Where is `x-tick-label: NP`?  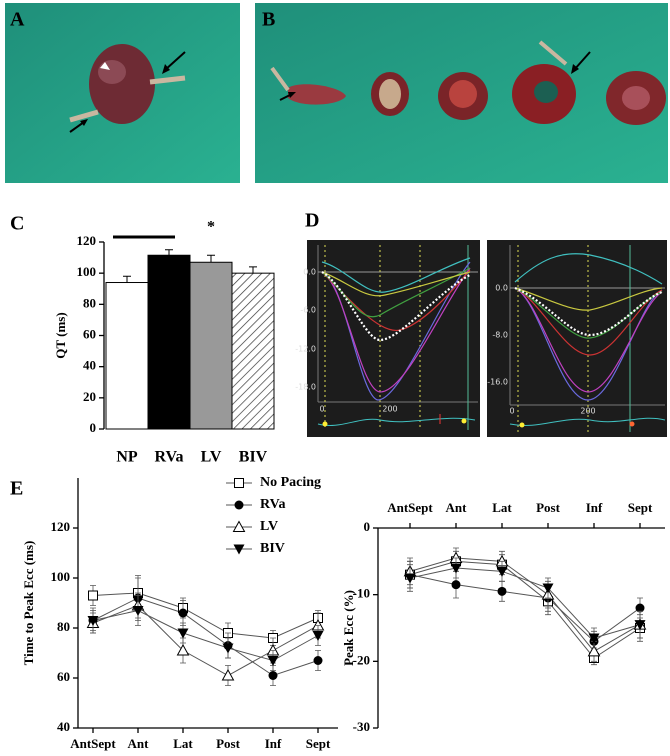
x-tick-label: NP is located at coordinates (127, 457).